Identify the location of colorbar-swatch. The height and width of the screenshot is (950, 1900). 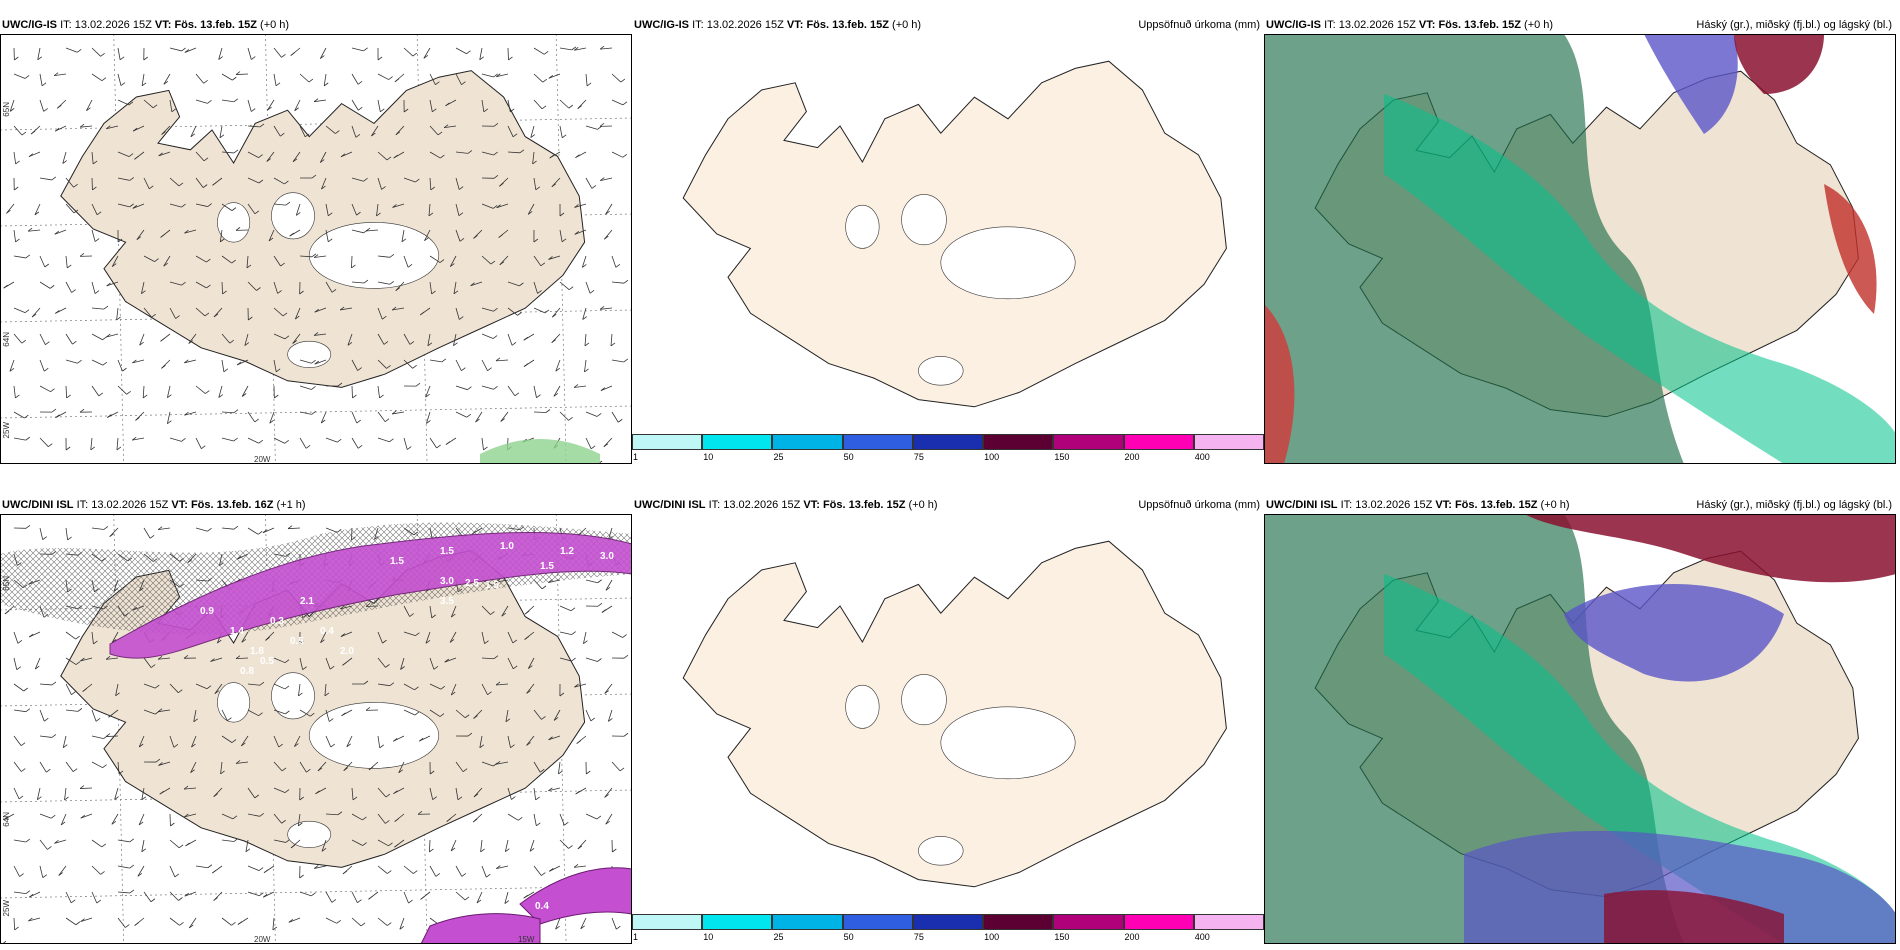
(667, 442).